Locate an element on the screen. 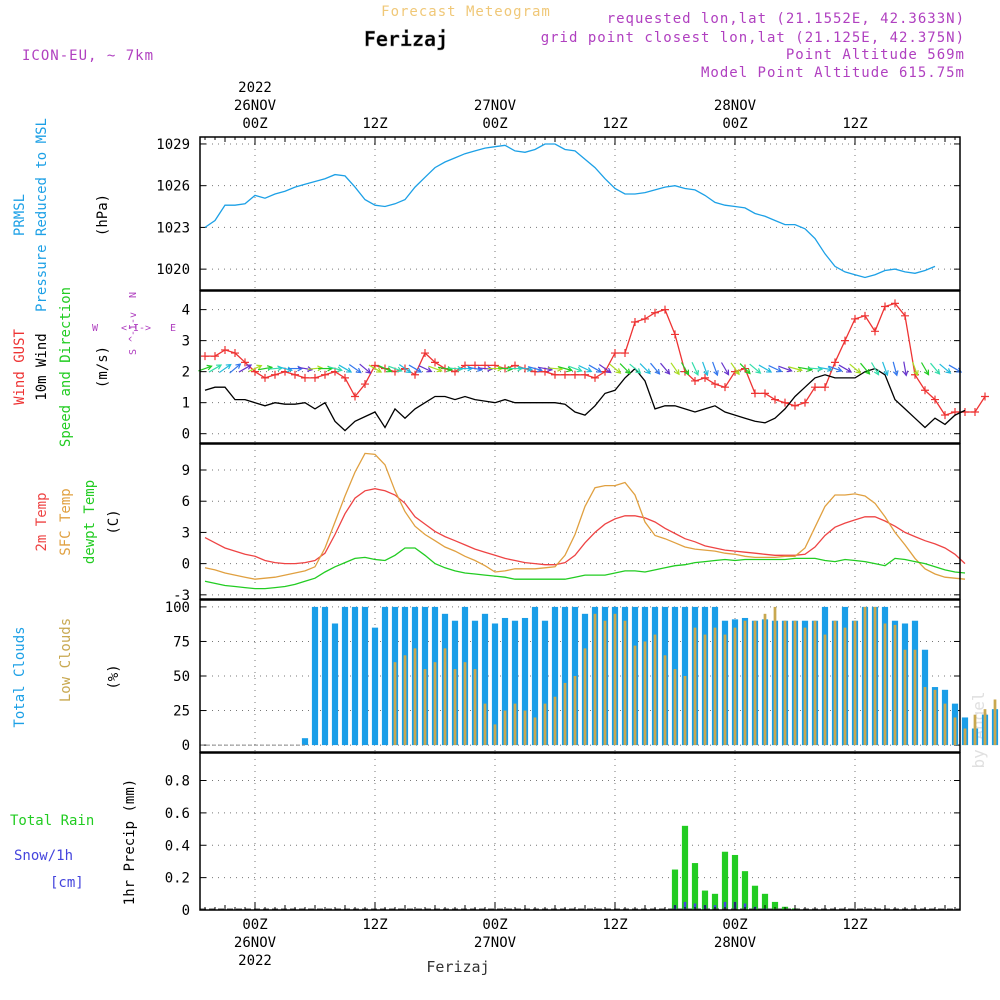 The width and height of the screenshot is (1000, 1000). label-total-rain: Total Rain is located at coordinates (52, 821).